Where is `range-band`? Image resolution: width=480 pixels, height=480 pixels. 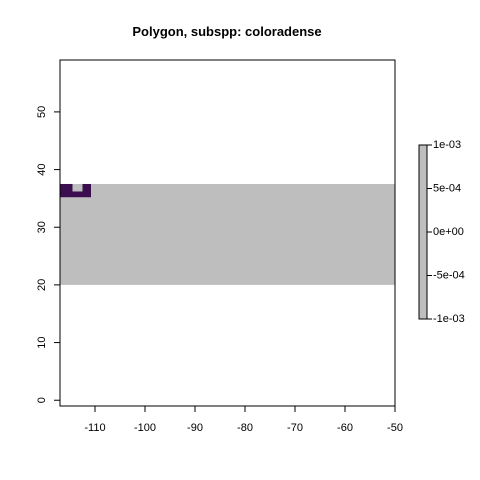 range-band is located at coordinates (227, 234).